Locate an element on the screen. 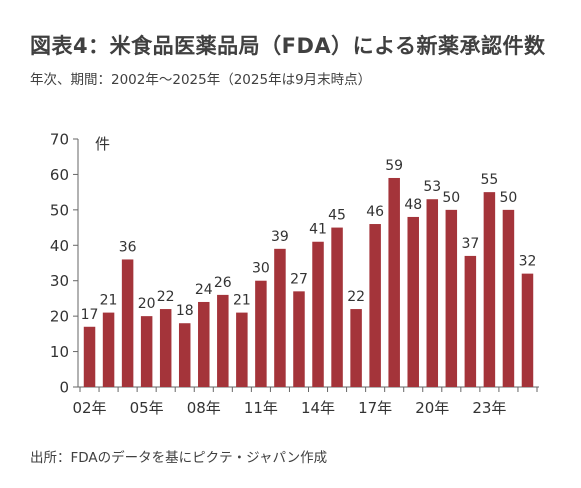  x-tick-label: 08年 is located at coordinates (204, 408).